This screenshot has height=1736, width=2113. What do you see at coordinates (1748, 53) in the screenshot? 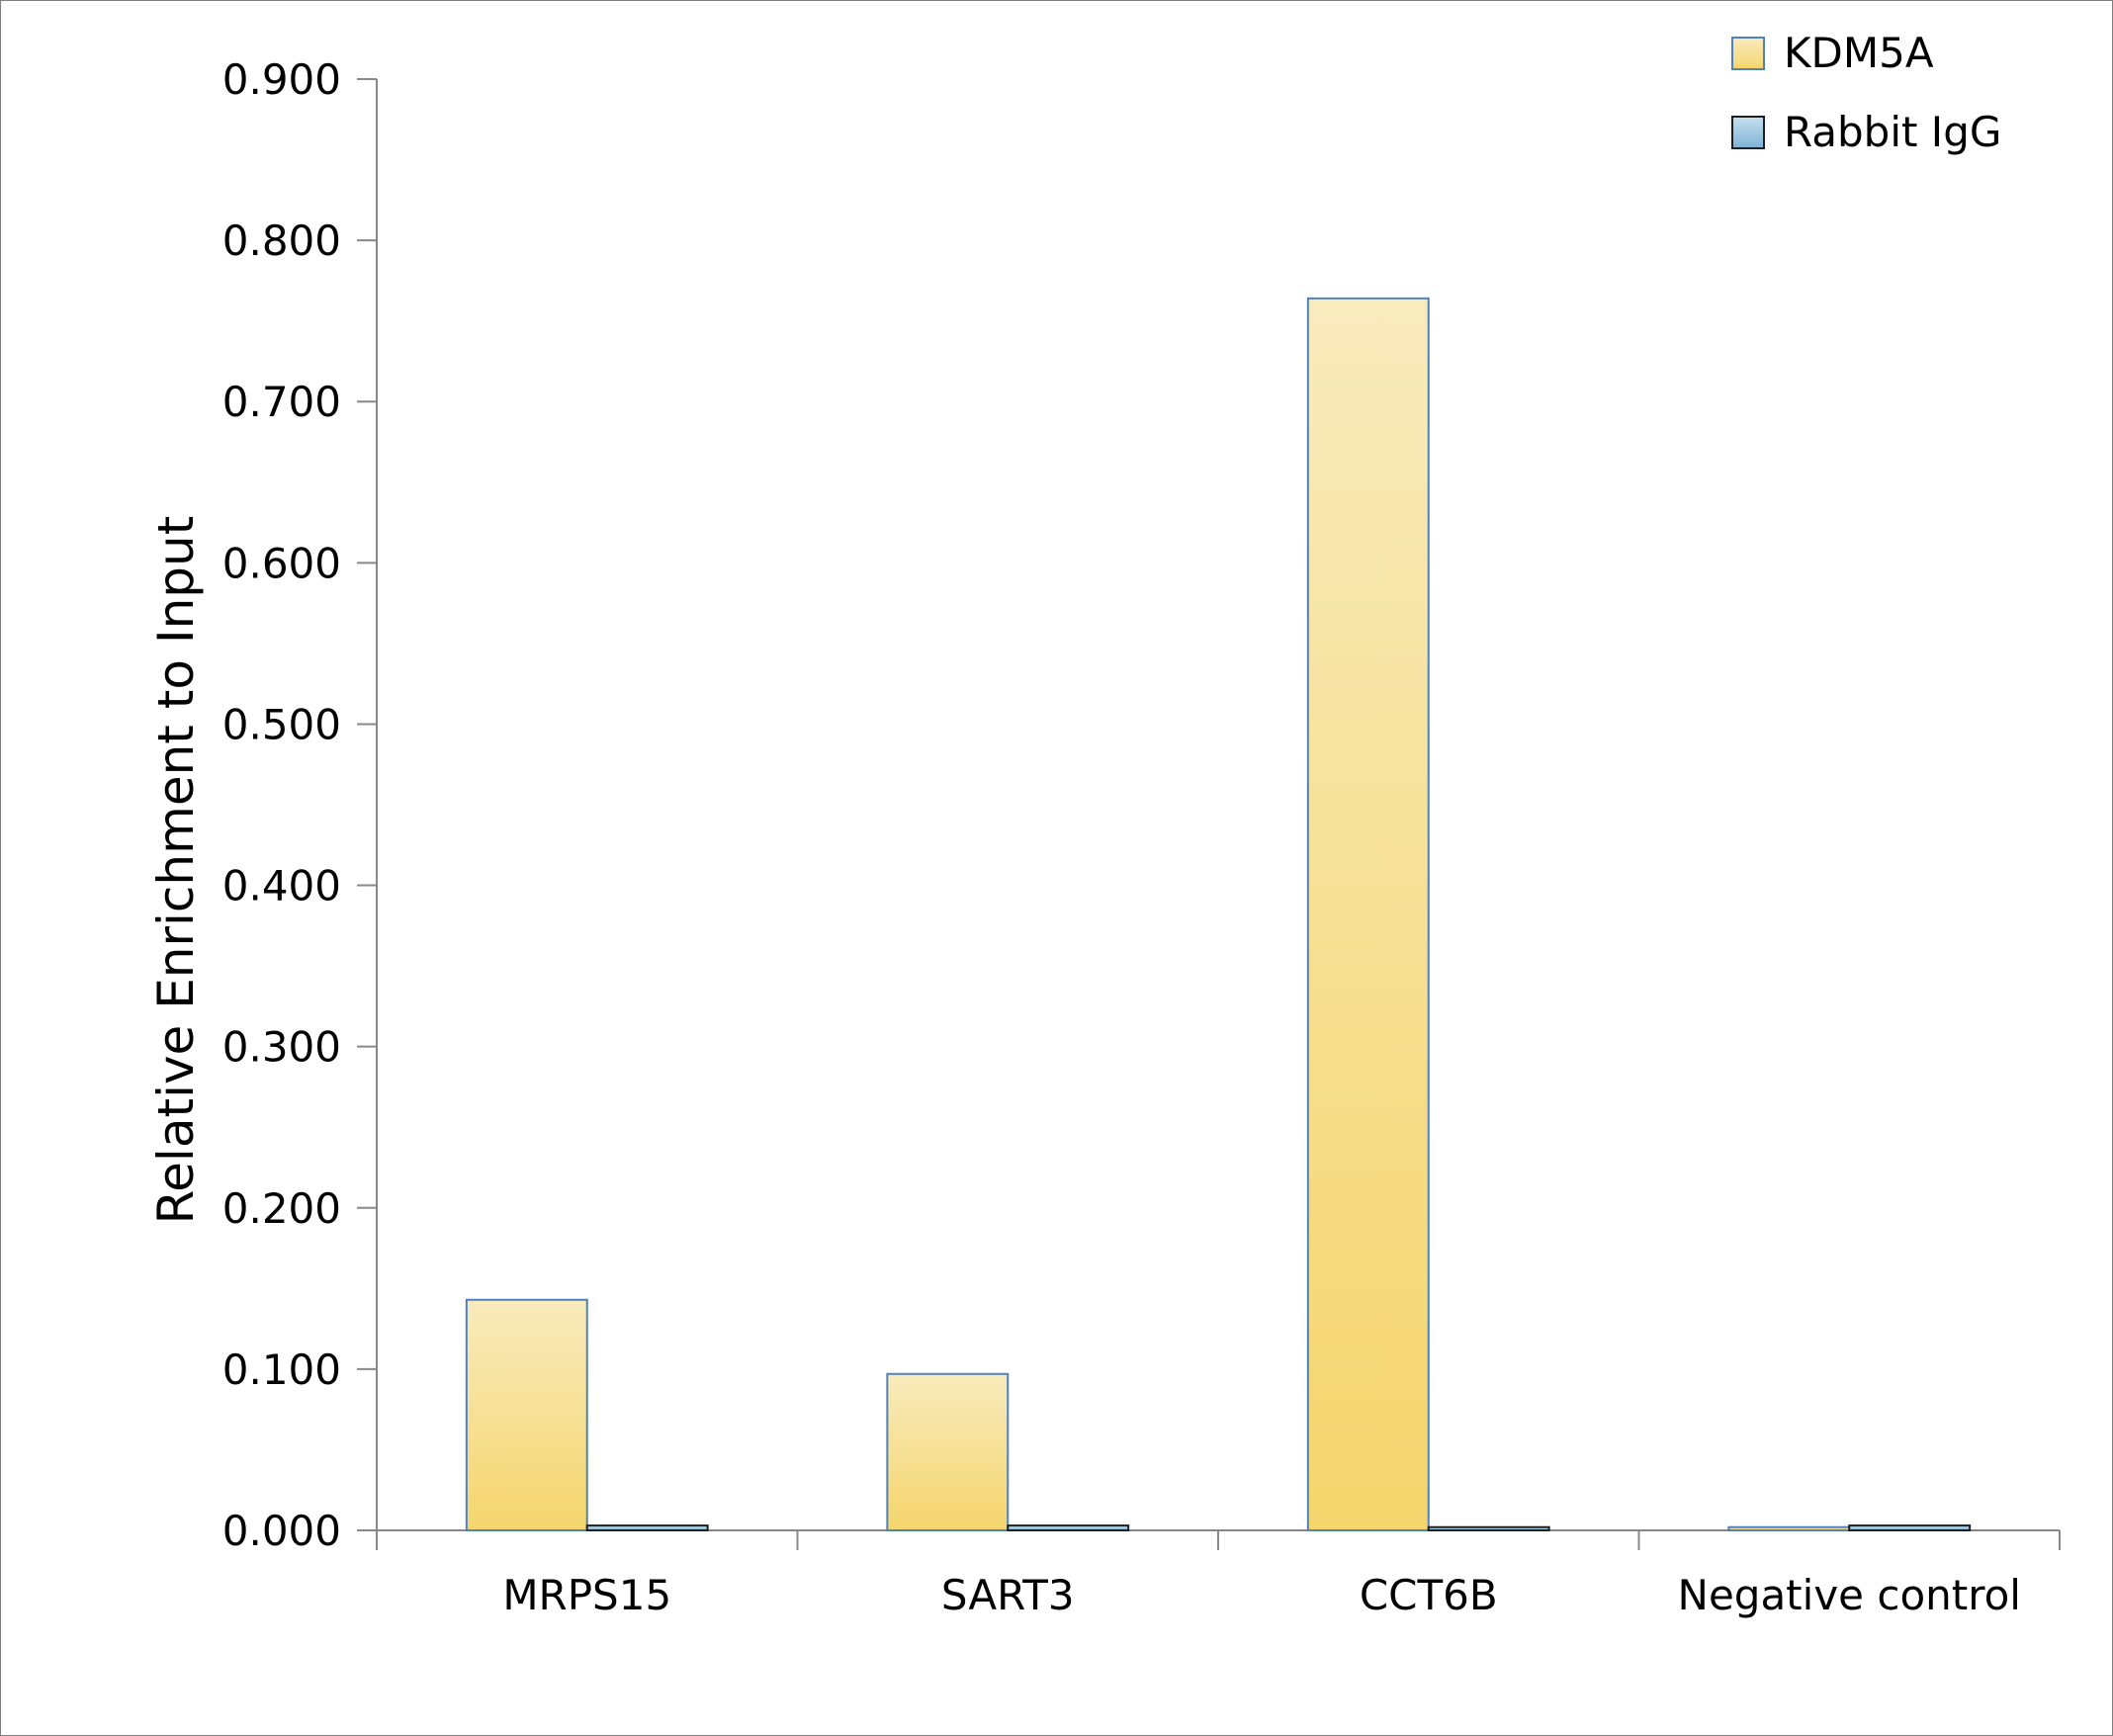
I see `legend-swatch-kdm5a` at bounding box center [1748, 53].